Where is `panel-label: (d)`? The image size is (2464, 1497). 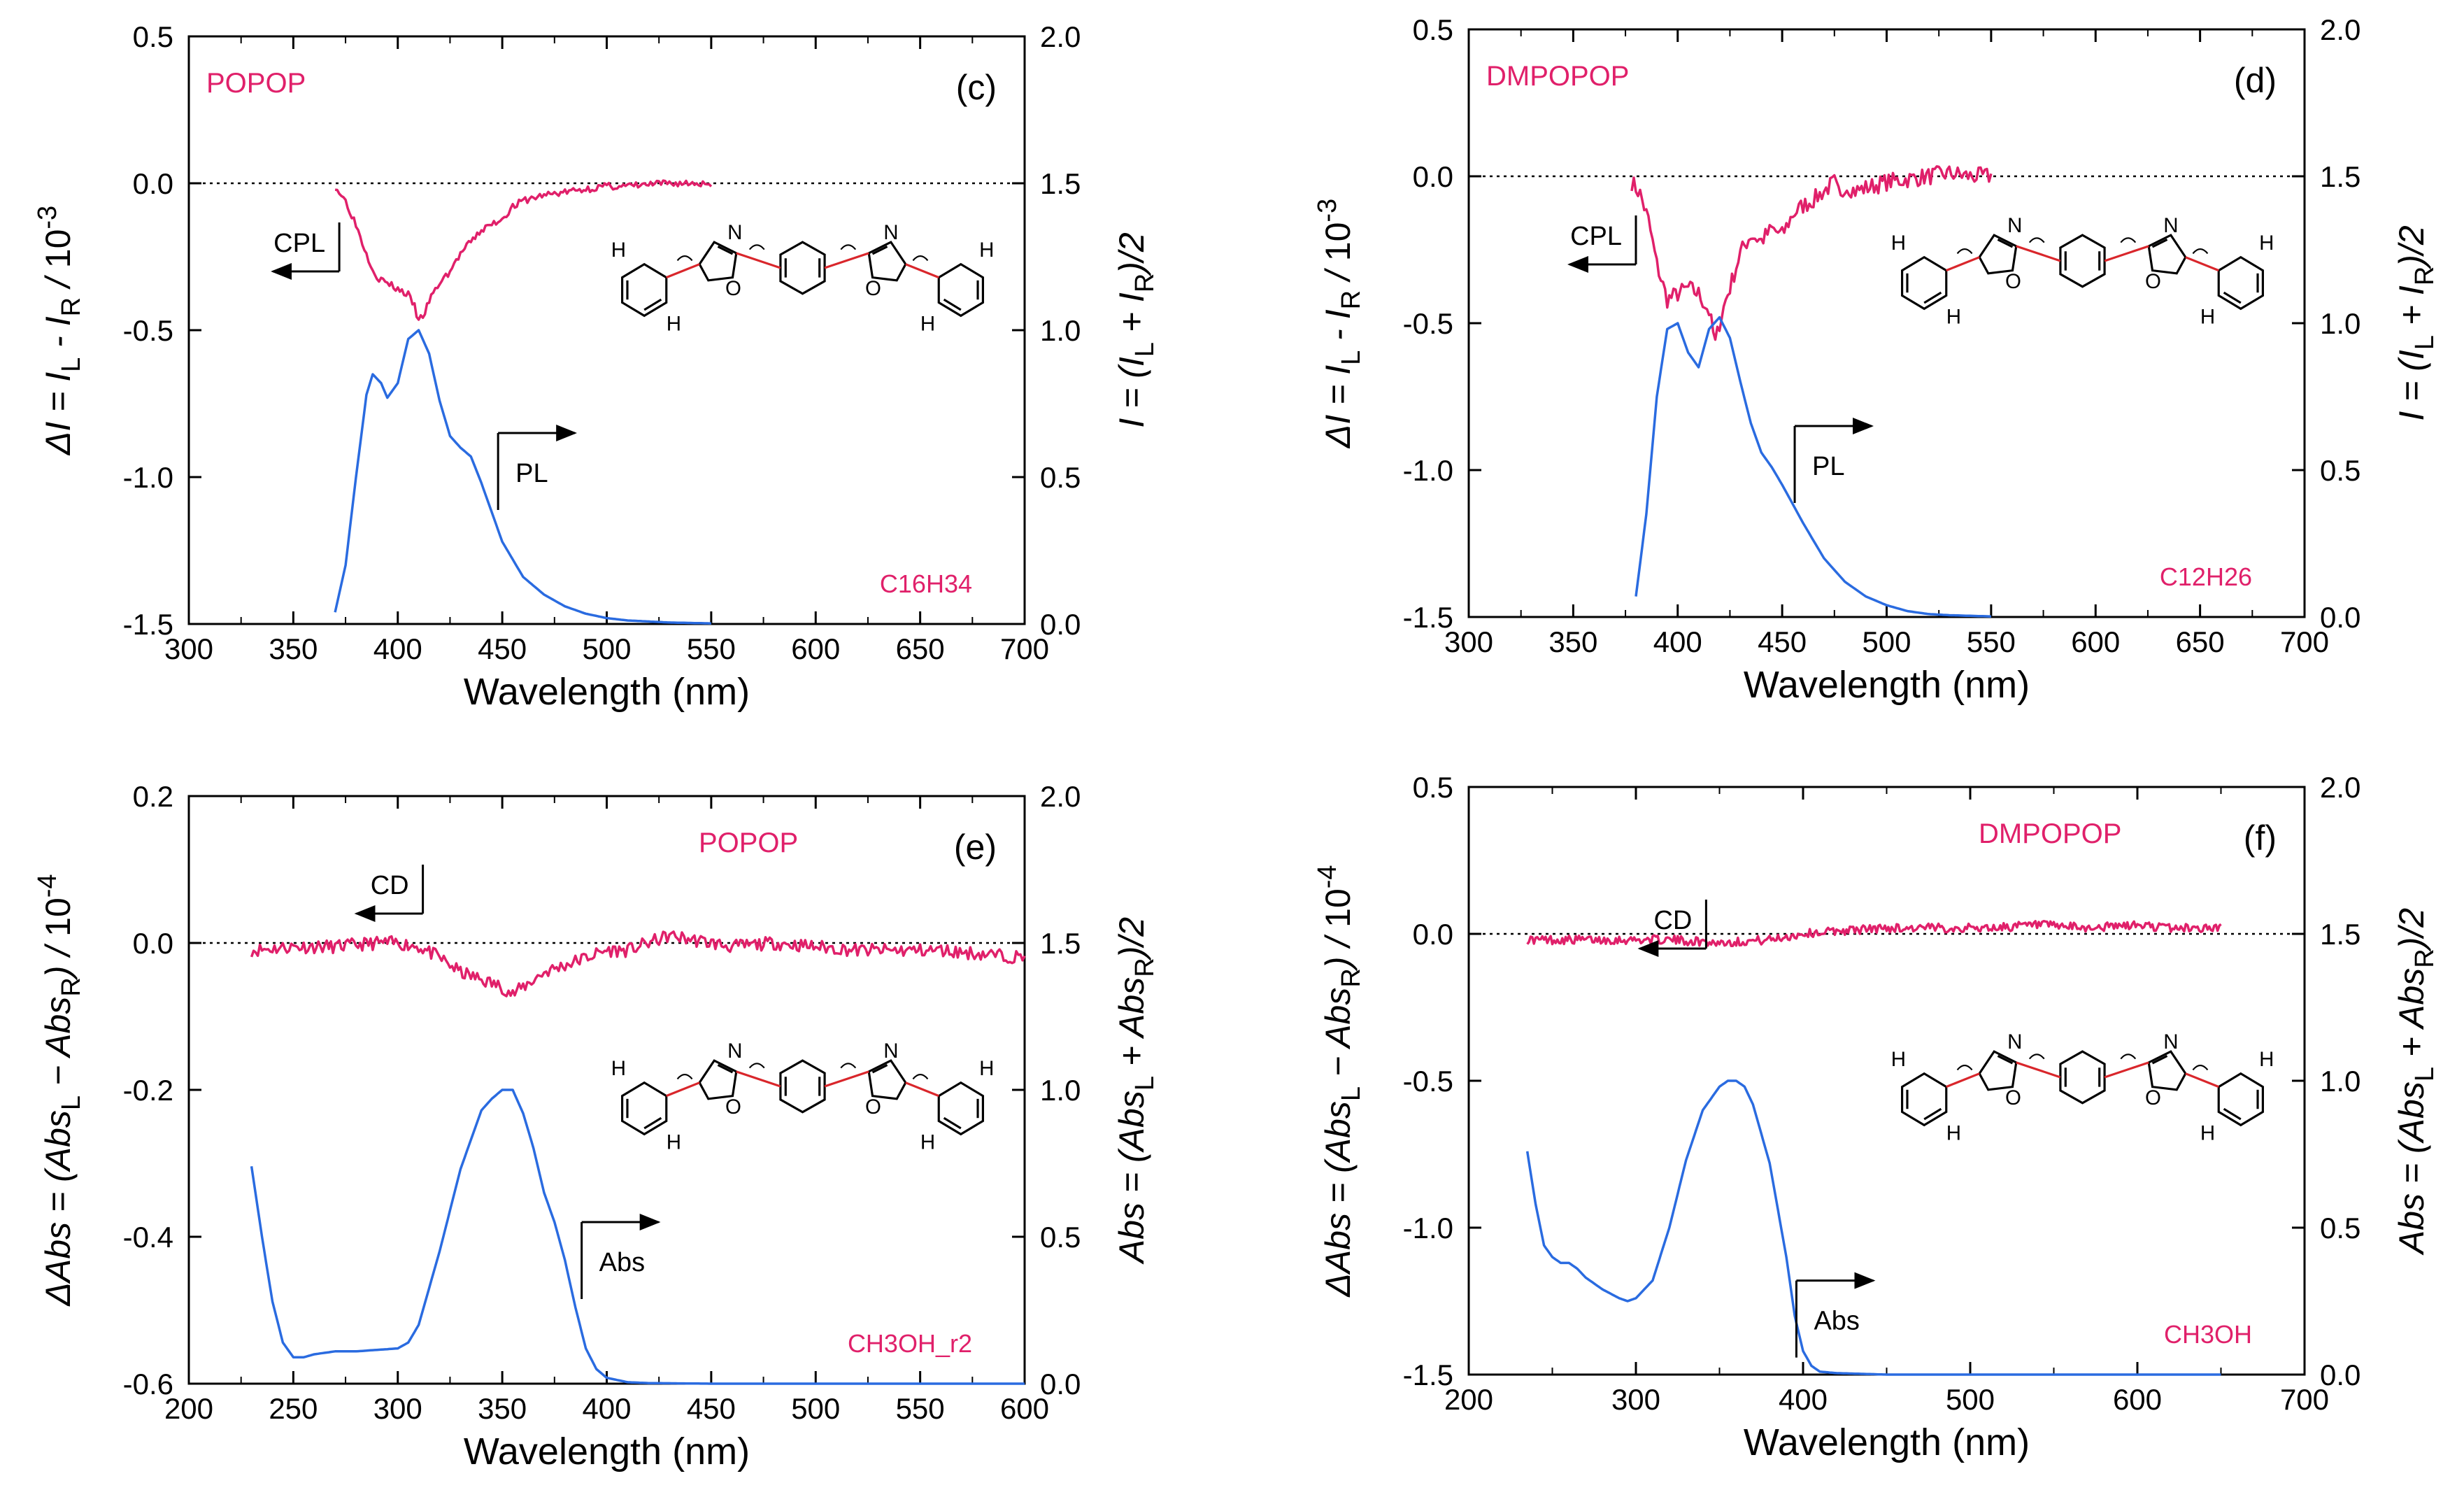 panel-label: (d) is located at coordinates (2256, 80).